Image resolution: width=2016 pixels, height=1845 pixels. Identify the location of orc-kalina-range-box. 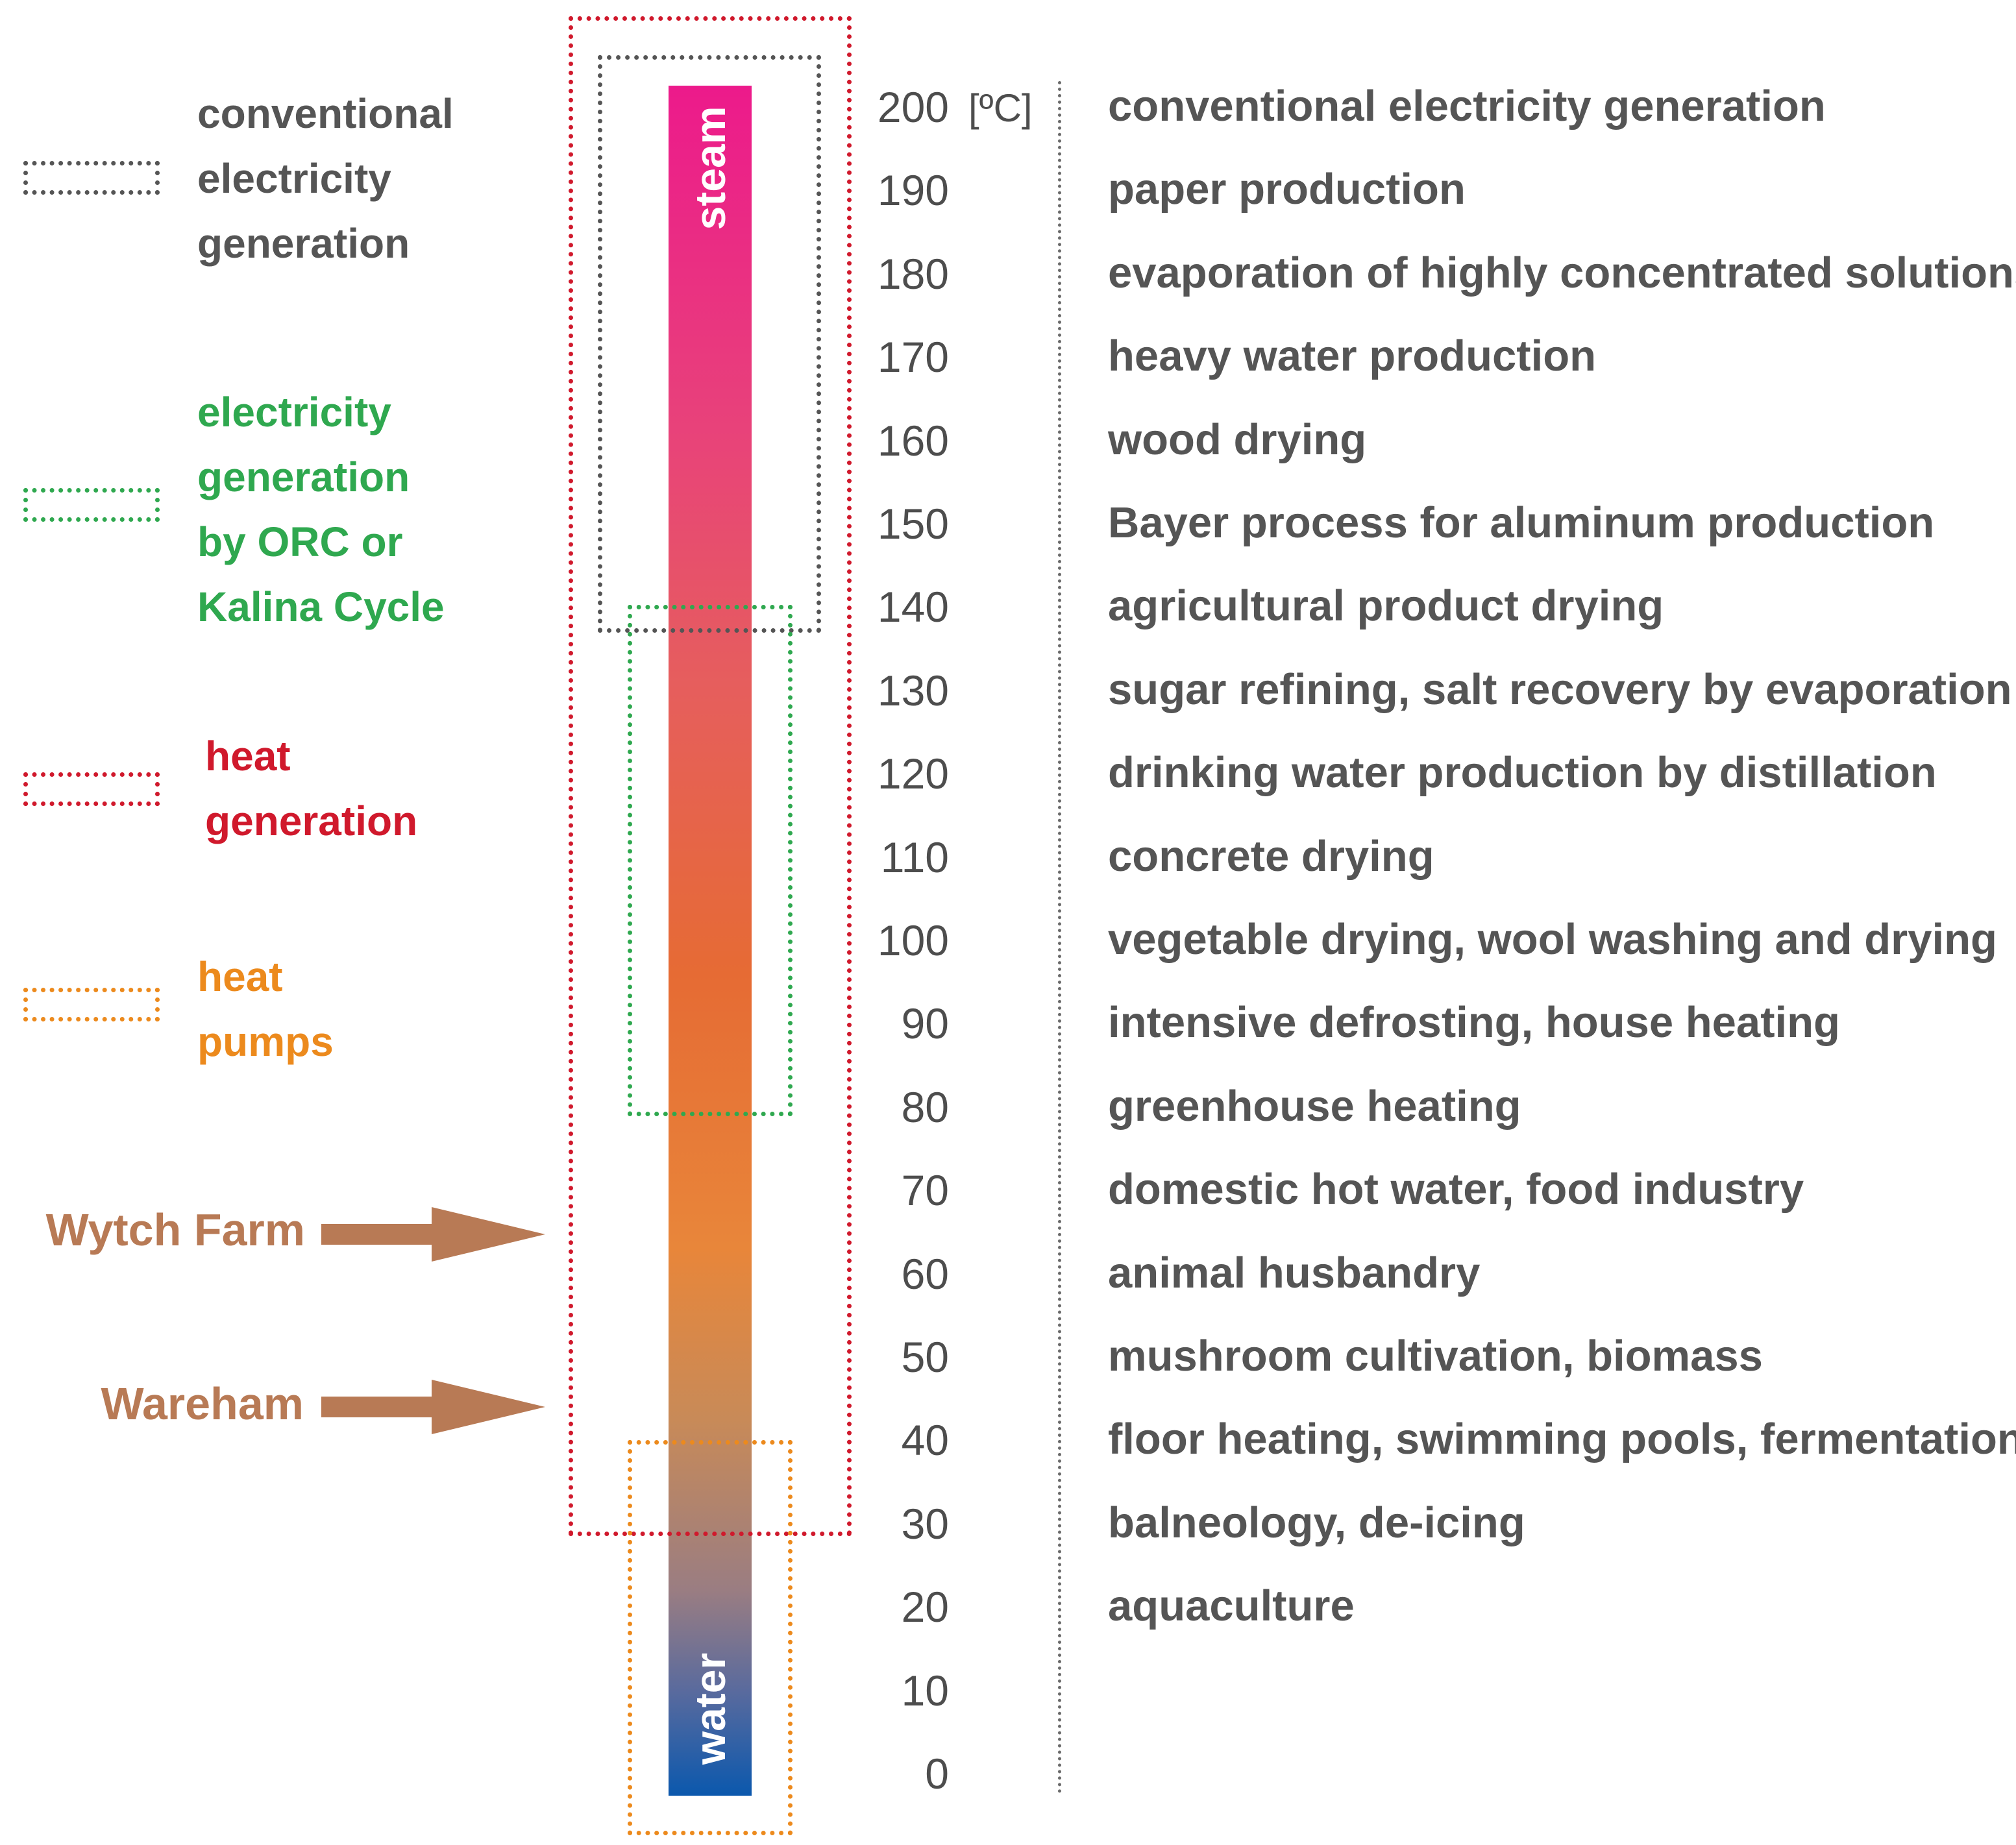
(711, 860).